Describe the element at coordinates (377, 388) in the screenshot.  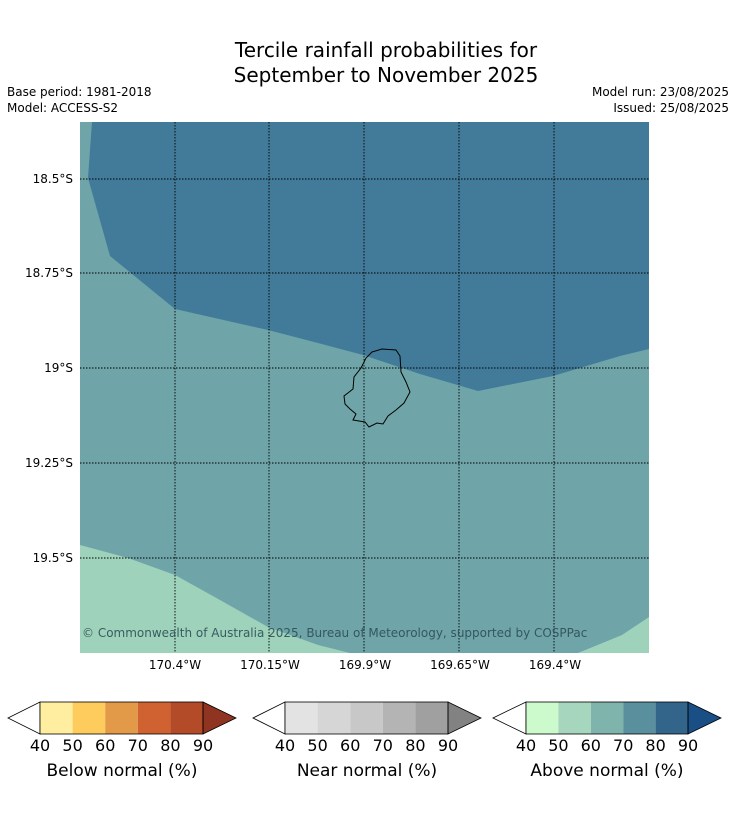
I see `island-coastline` at that location.